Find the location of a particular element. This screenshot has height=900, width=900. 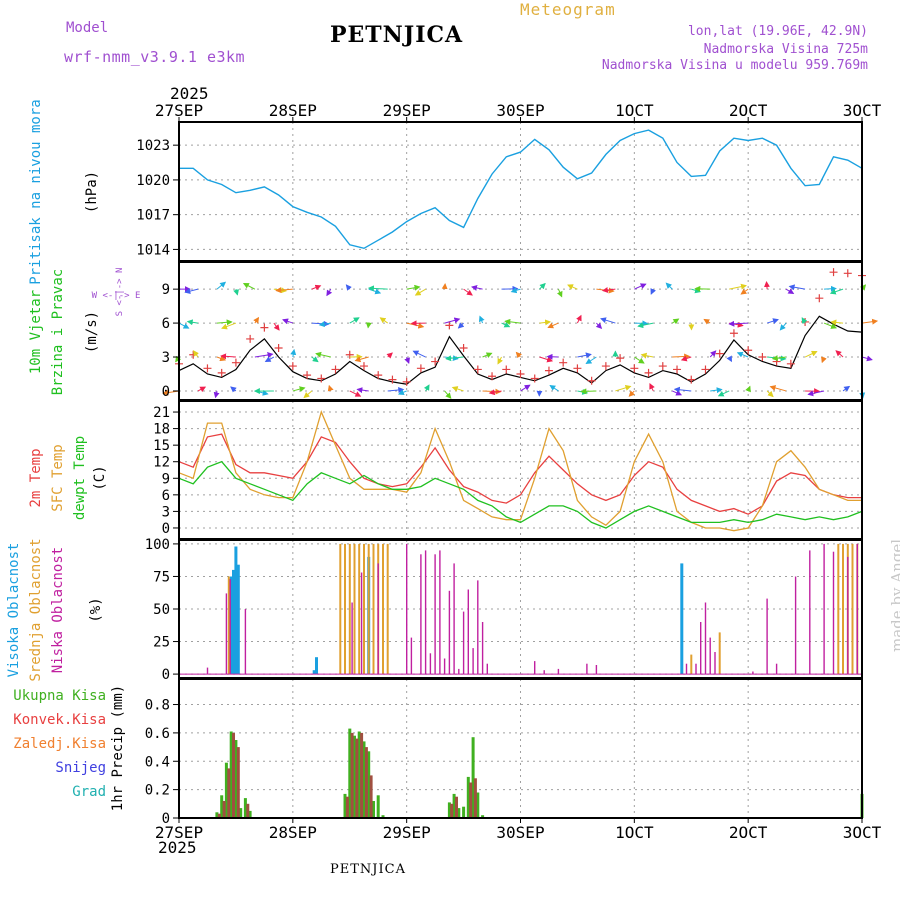

panel-frame is located at coordinates (520, 331).